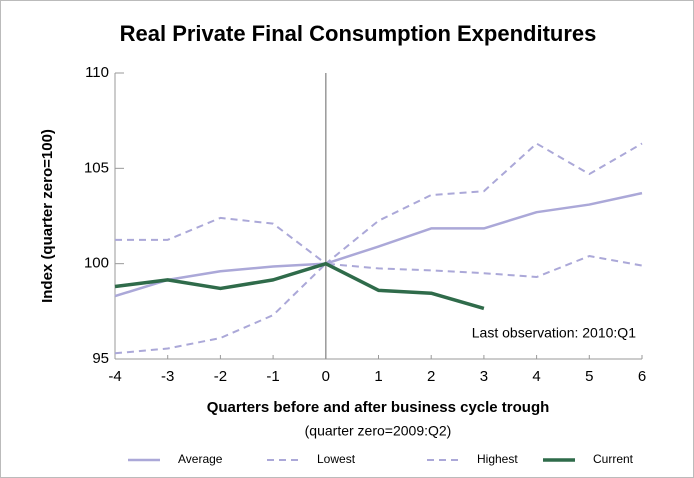  What do you see at coordinates (642, 376) in the screenshot?
I see `x-tick-label: 6` at bounding box center [642, 376].